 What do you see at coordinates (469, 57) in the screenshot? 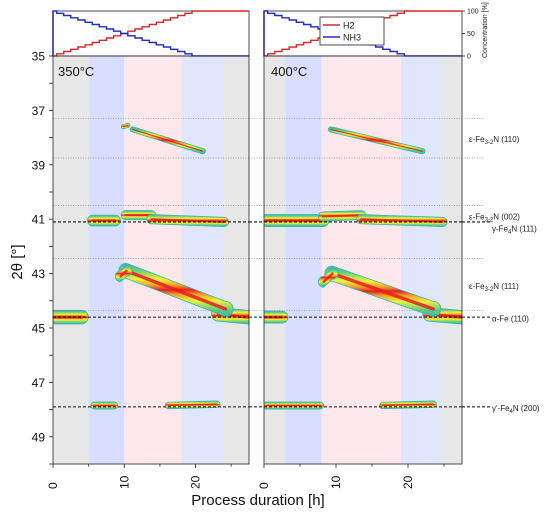
I see `gas-tick-0: 0` at bounding box center [469, 57].